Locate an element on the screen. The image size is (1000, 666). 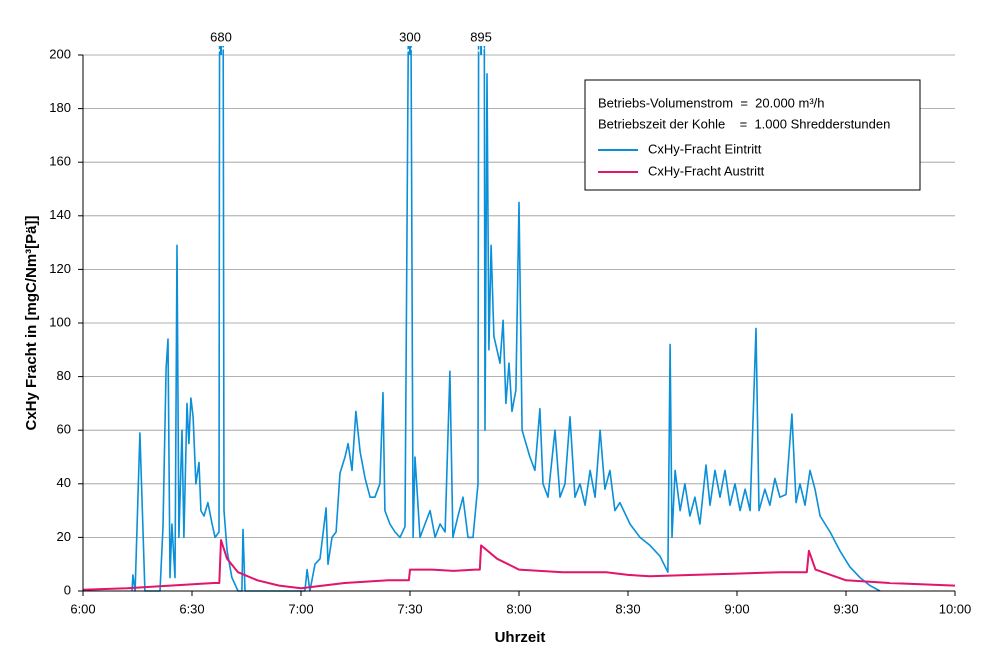
y-tick-label: 160 is located at coordinates (60, 161).